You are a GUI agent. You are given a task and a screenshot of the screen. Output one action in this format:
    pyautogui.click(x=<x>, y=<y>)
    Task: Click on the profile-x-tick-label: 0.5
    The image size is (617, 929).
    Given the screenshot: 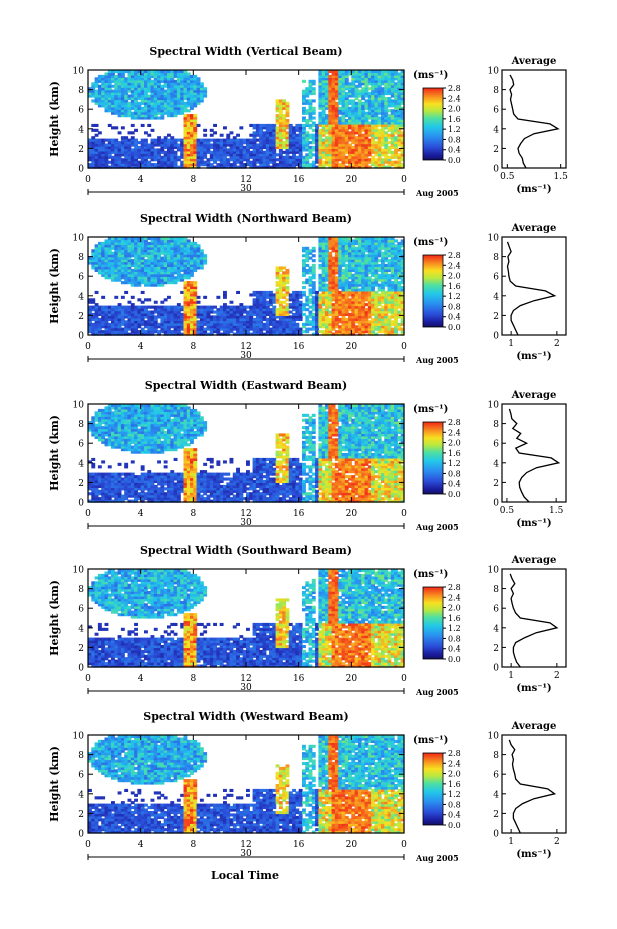 What is the action you would take?
    pyautogui.click(x=507, y=177)
    